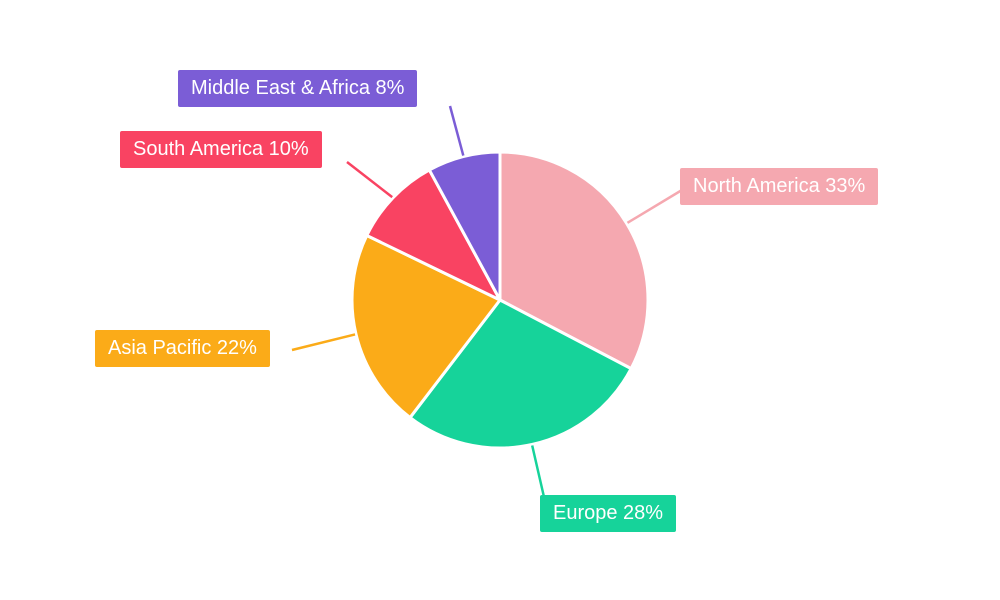 This screenshot has width=1000, height=600. Describe the element at coordinates (369, 180) in the screenshot. I see `leader-line-south-america` at that location.